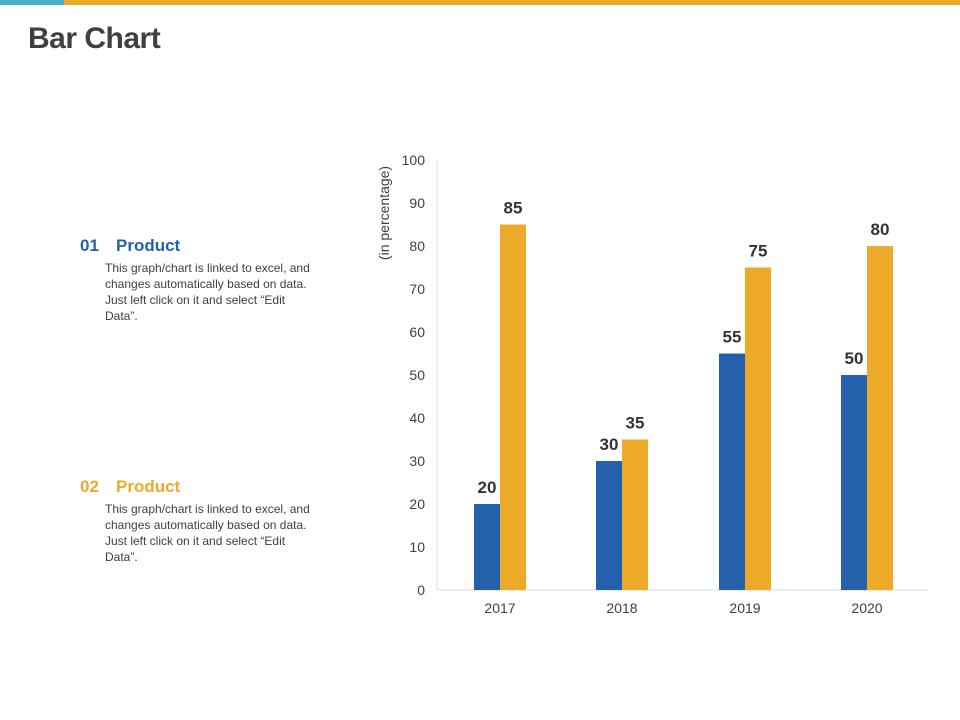 The image size is (960, 720). I want to click on y-tick-label: 80, so click(417, 246).